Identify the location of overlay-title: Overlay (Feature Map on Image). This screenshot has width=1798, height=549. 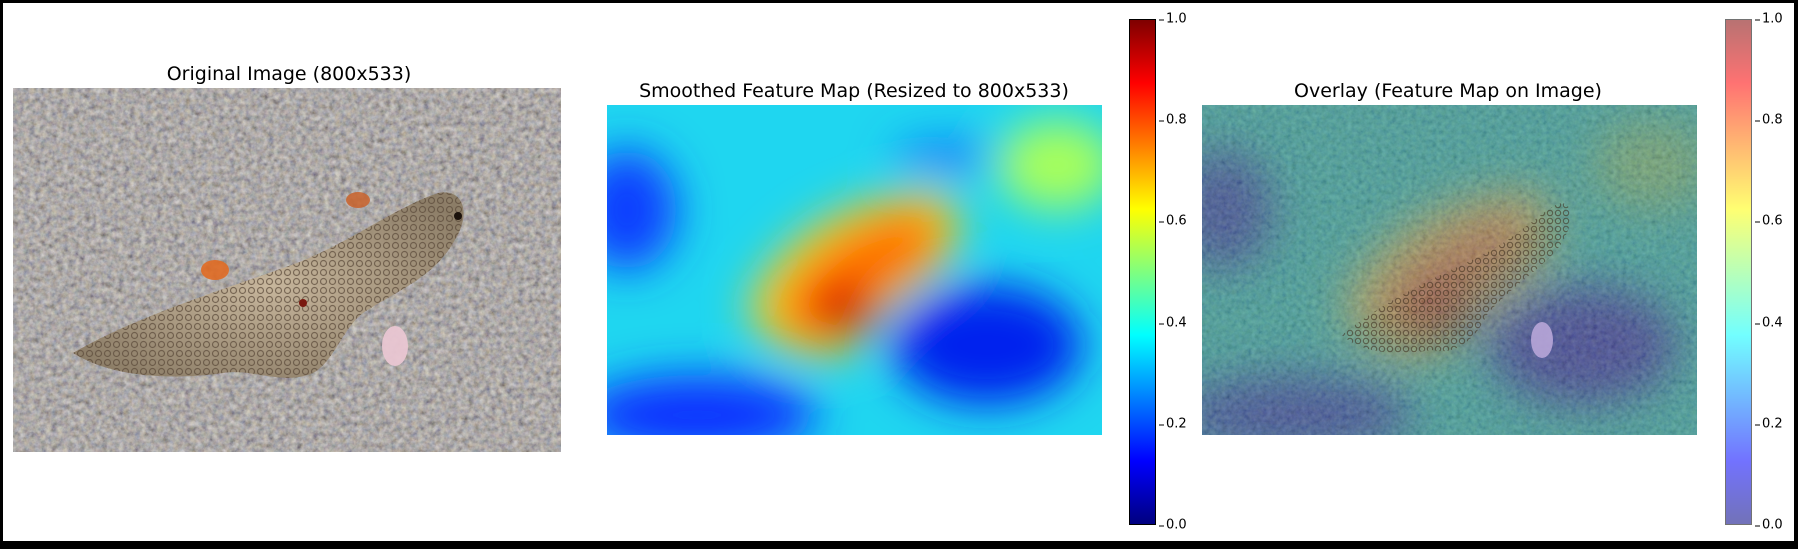
(1448, 91).